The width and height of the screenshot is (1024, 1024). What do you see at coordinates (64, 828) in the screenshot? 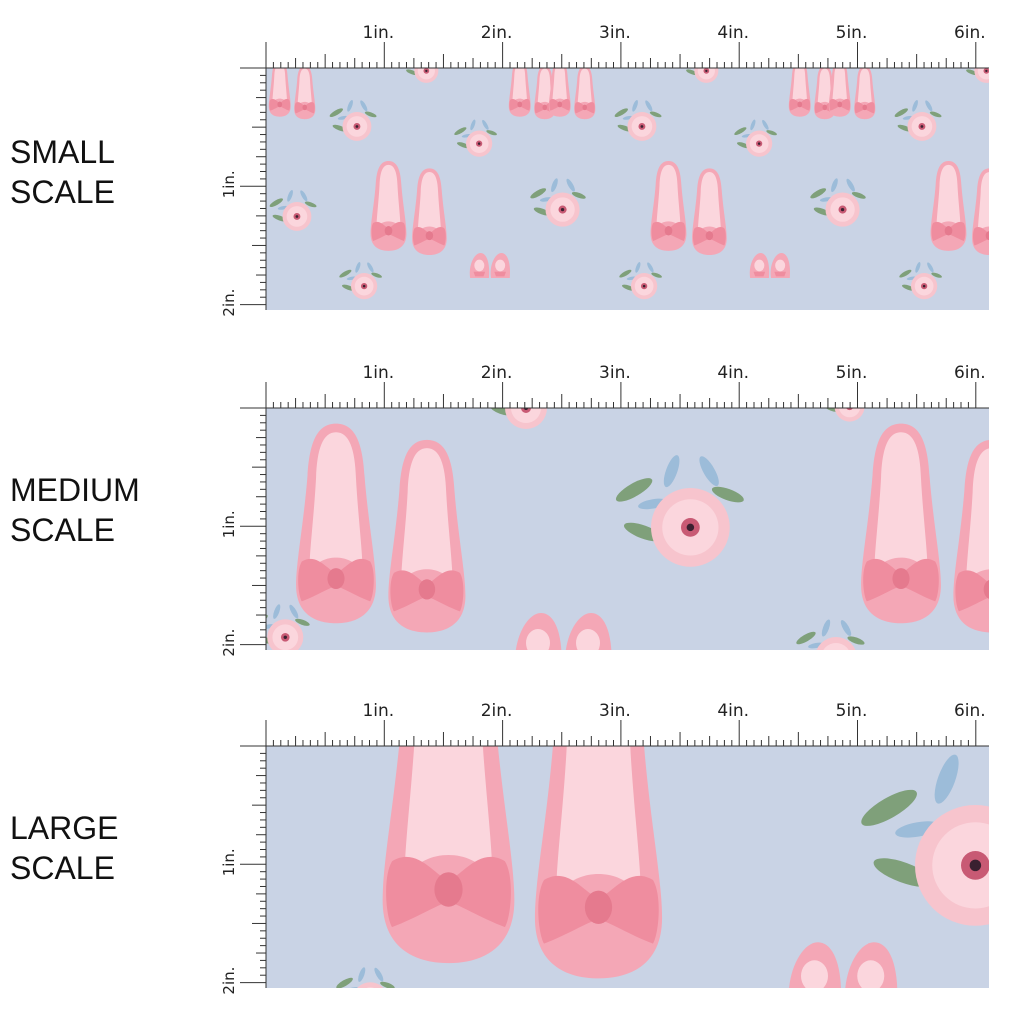
I see `label-line-1: LARGE` at bounding box center [64, 828].